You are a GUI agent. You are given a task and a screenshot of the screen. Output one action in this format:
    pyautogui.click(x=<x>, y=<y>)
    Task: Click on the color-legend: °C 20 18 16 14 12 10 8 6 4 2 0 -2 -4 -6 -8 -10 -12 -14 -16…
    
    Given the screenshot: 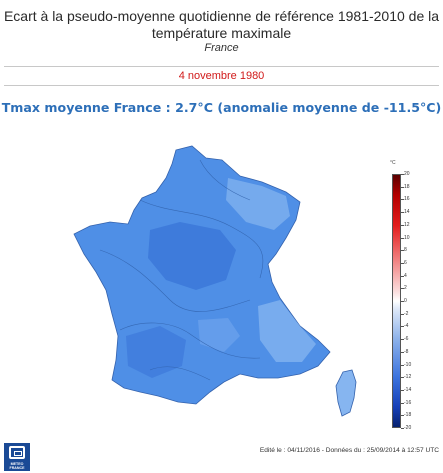 What is the action you would take?
    pyautogui.click(x=411, y=300)
    